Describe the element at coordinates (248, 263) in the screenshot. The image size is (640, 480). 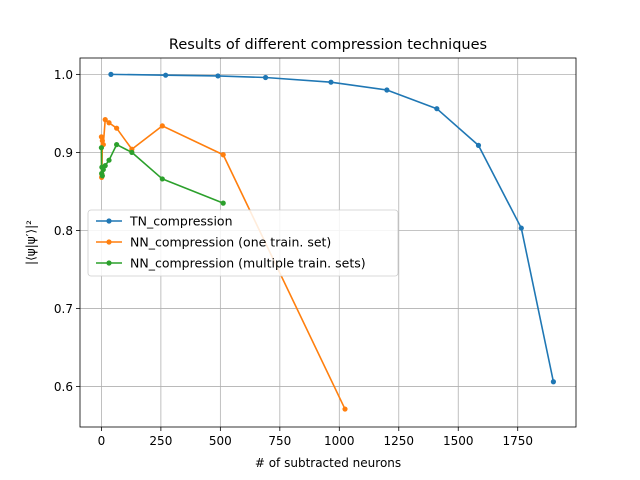
I see `legend-label: NN_compression (multiple train. sets)` at that location.